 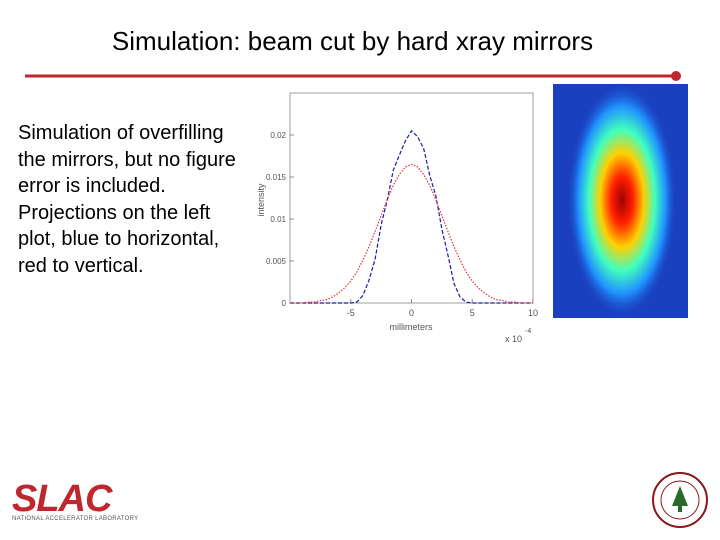 I want to click on stanford-seal, so click(x=680, y=500).